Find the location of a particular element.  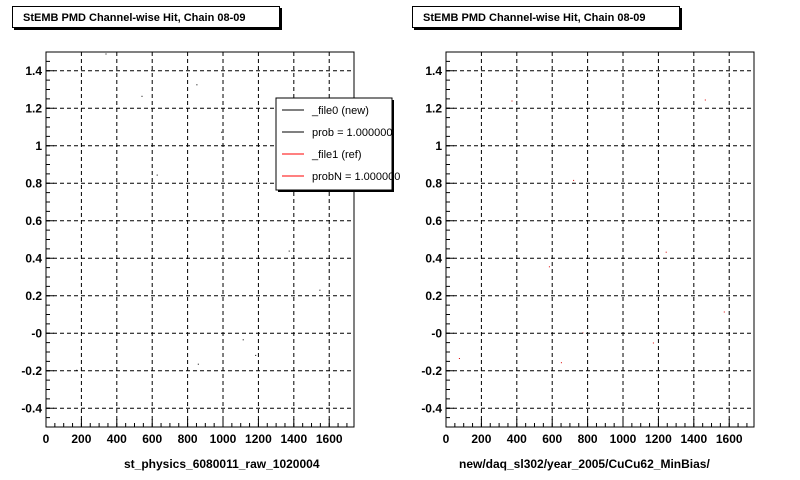

x-axis-title-left: st_physics_6080011_raw_1020004 is located at coordinates (222, 464).